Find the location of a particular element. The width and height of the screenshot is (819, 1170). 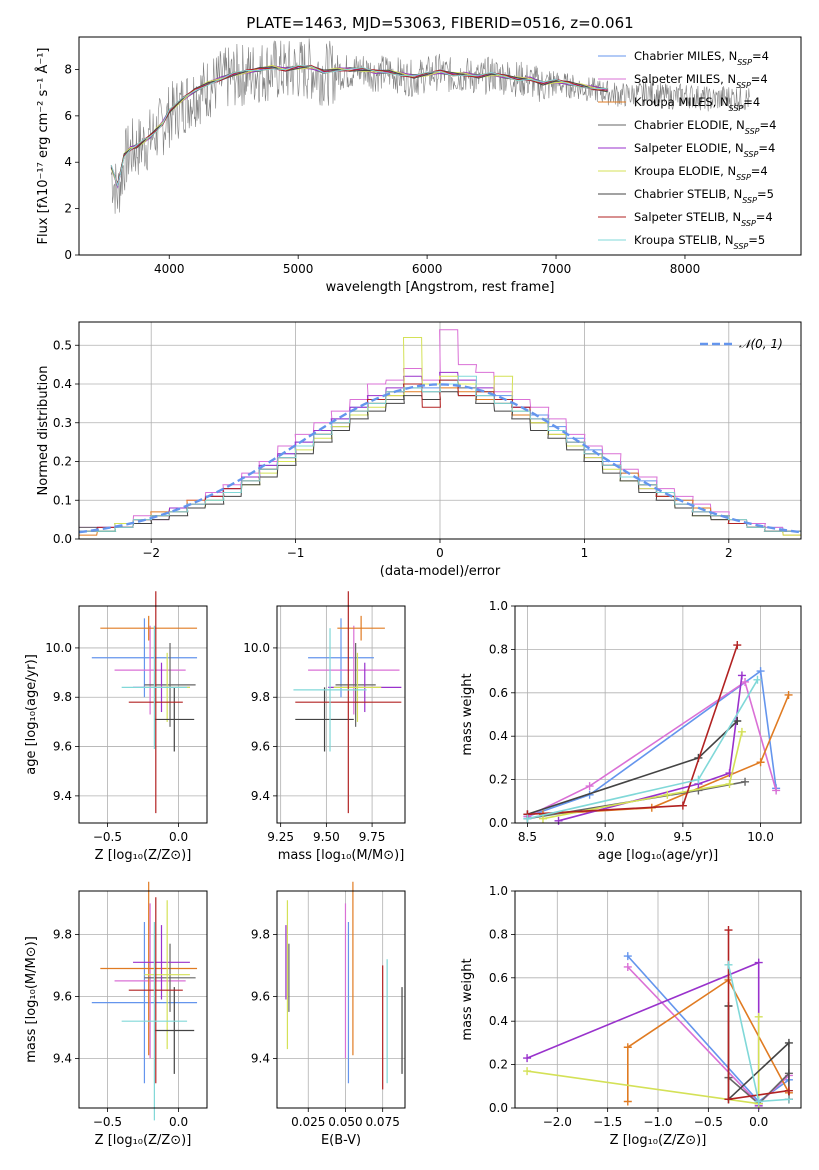

weight-vs-z-lines is located at coordinates (658, 1018).